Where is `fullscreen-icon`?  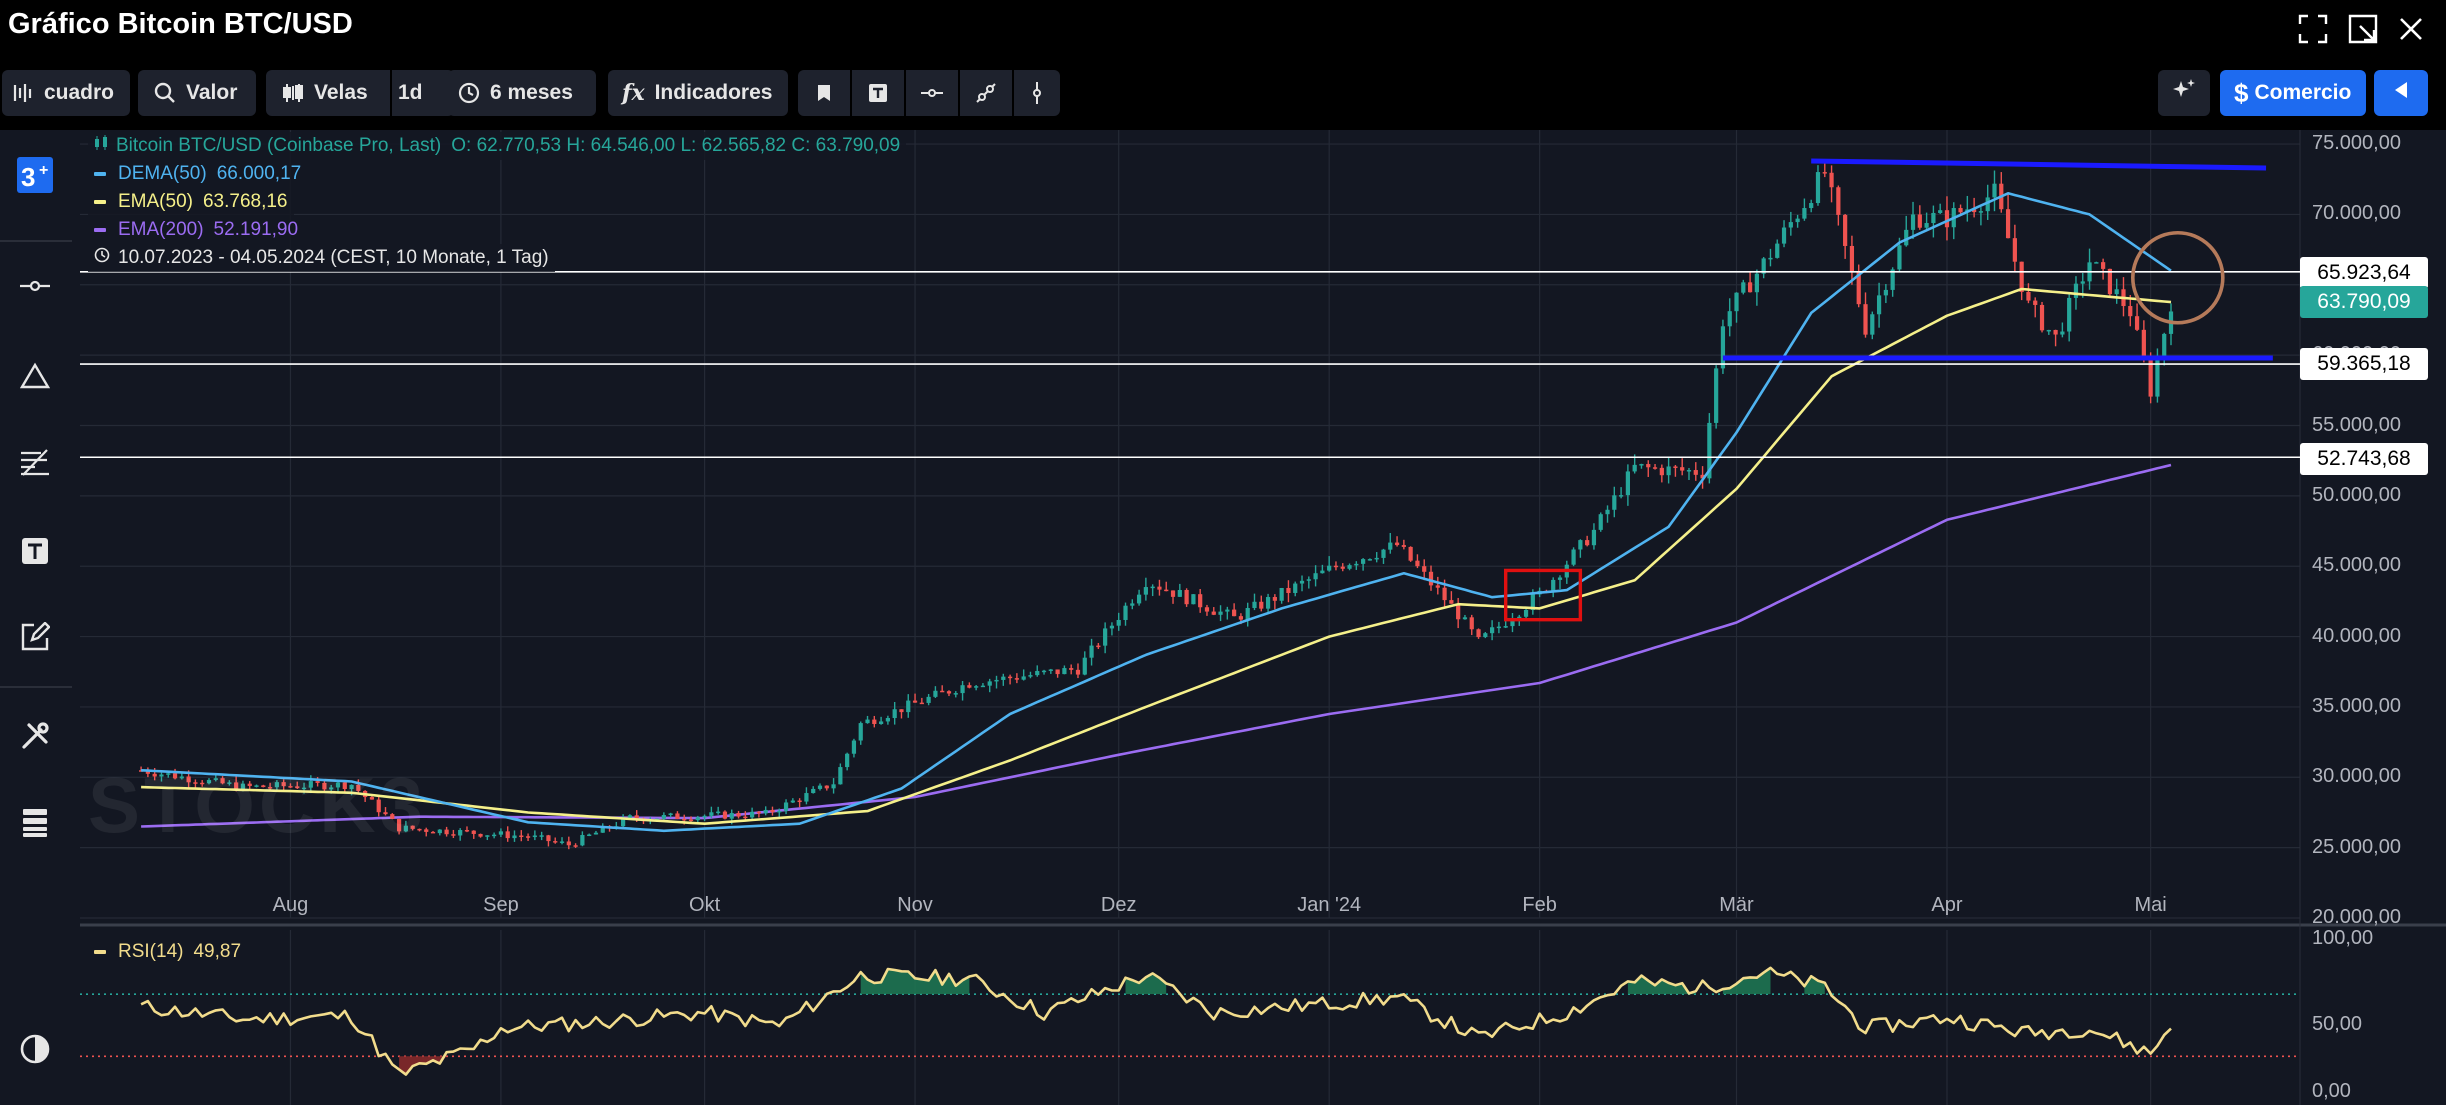 fullscreen-icon is located at coordinates (2313, 29).